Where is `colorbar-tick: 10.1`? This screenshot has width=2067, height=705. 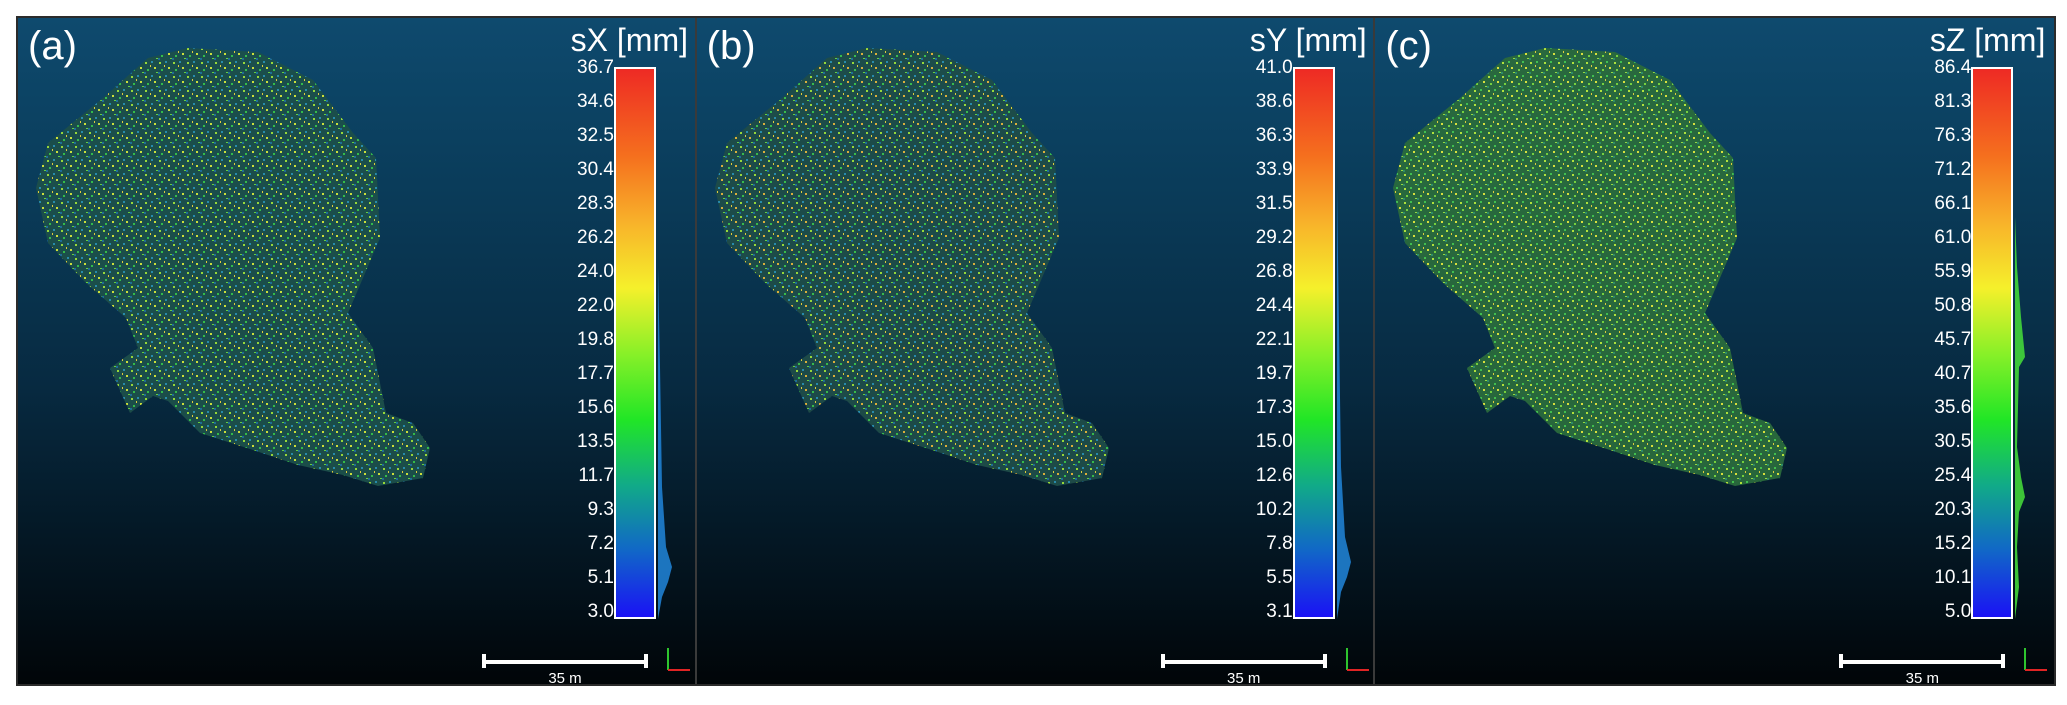
colorbar-tick: 10.1 is located at coordinates (1953, 577).